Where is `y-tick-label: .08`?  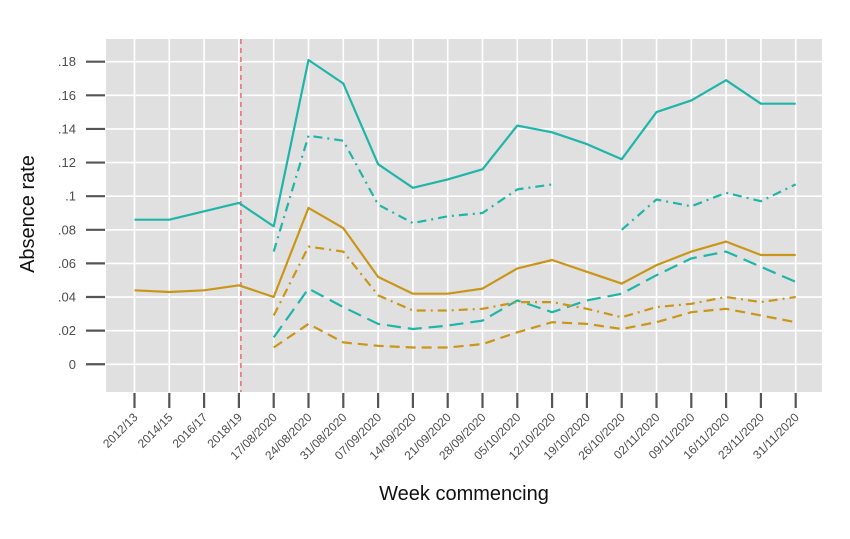
y-tick-label: .08 is located at coordinates (67, 229).